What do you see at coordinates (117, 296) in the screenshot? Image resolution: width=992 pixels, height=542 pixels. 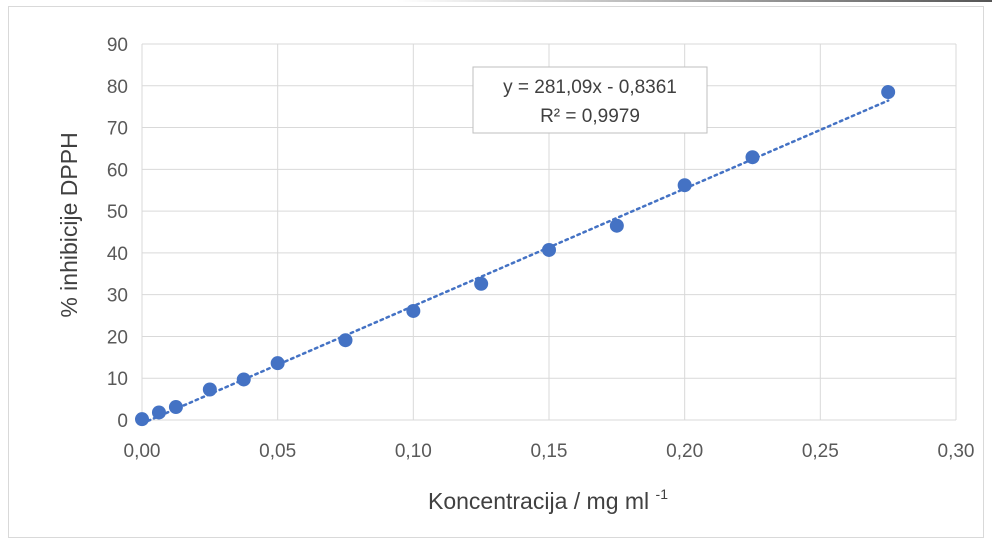 I see `y-tick-label: 30` at bounding box center [117, 296].